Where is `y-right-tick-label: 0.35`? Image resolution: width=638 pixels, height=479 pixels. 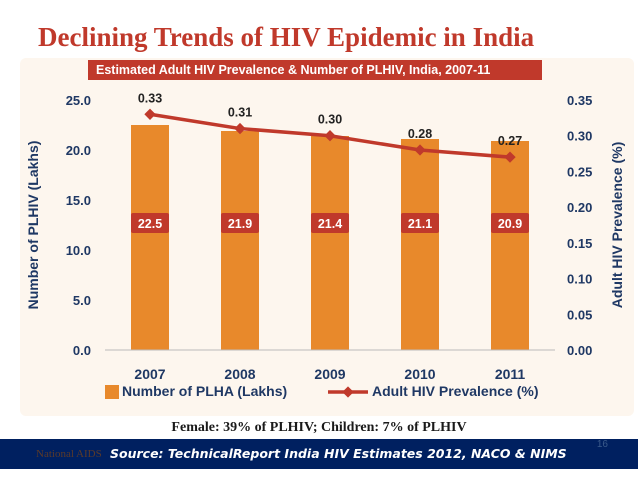
y-right-tick-label: 0.35 is located at coordinates (579, 100).